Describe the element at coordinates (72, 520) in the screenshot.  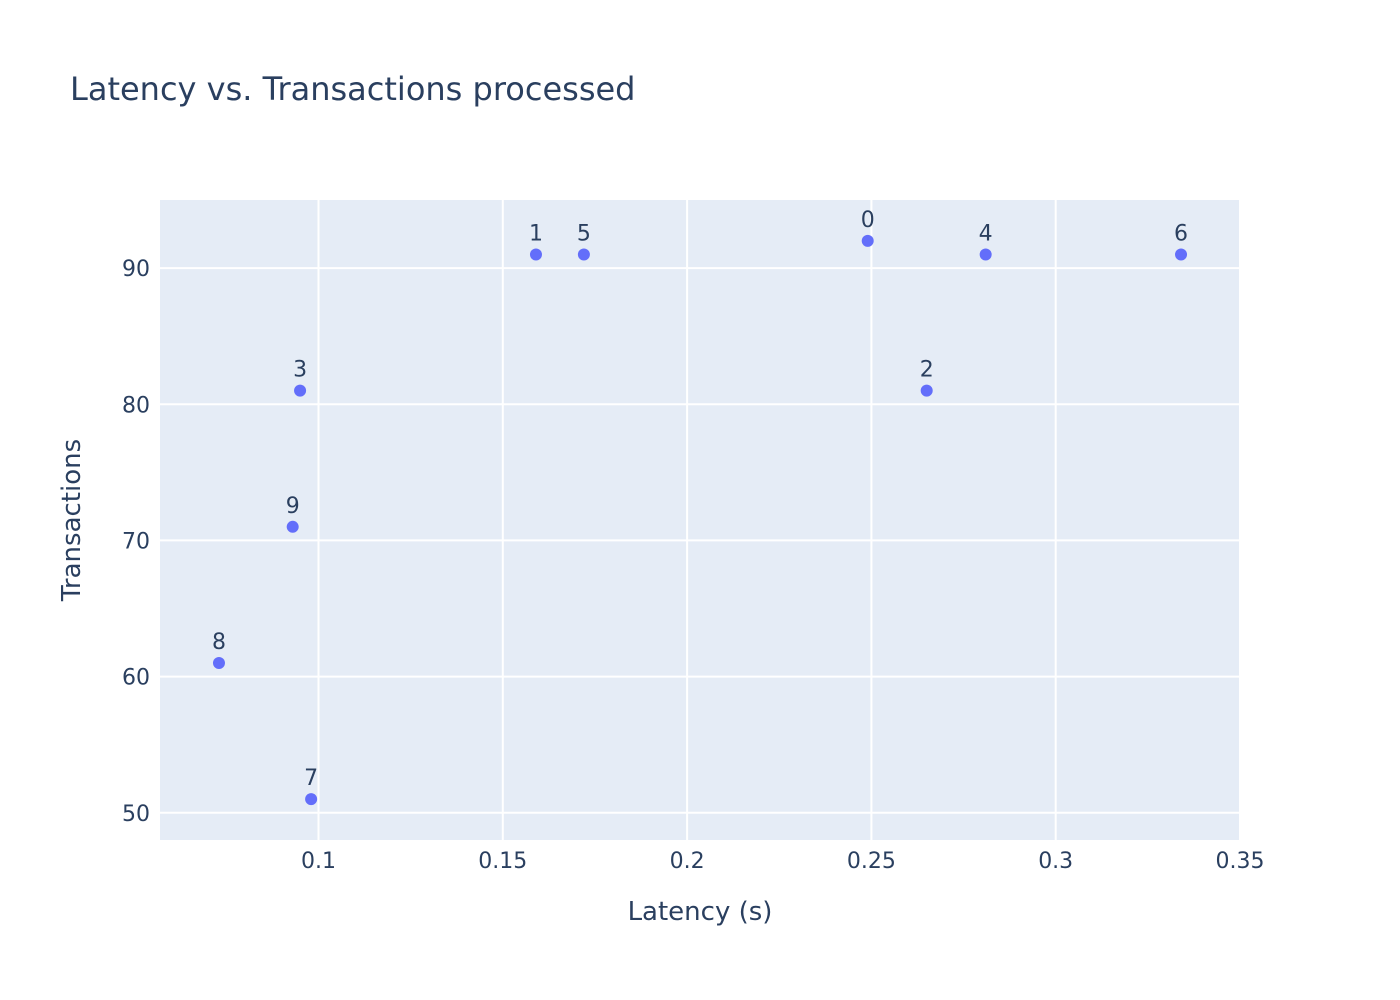
I see `y-axis-title: Transactions` at that location.